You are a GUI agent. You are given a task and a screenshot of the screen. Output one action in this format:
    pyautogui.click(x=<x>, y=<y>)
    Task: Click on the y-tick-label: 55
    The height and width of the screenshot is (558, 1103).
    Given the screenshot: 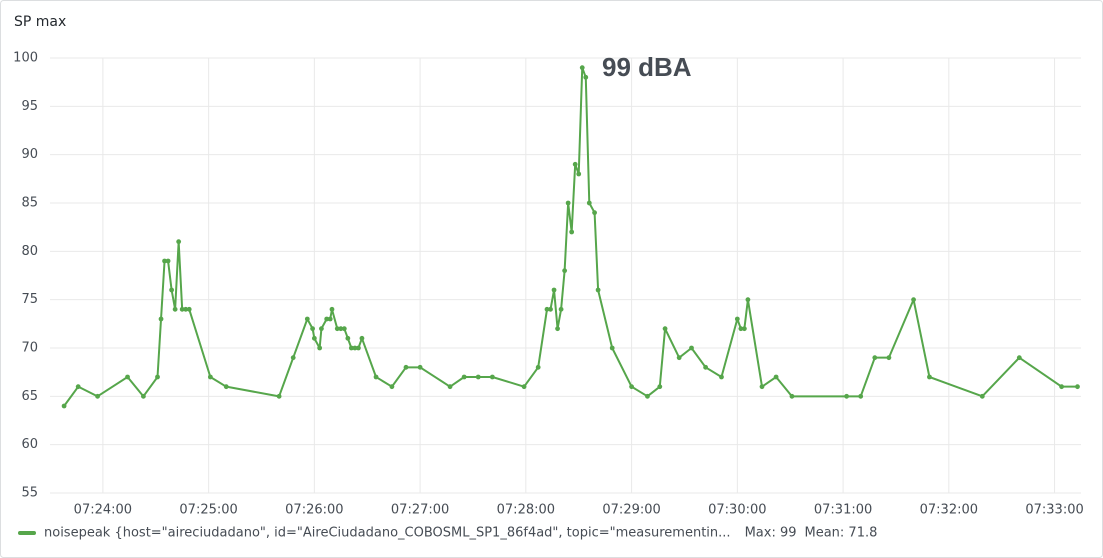 What is the action you would take?
    pyautogui.click(x=29, y=493)
    